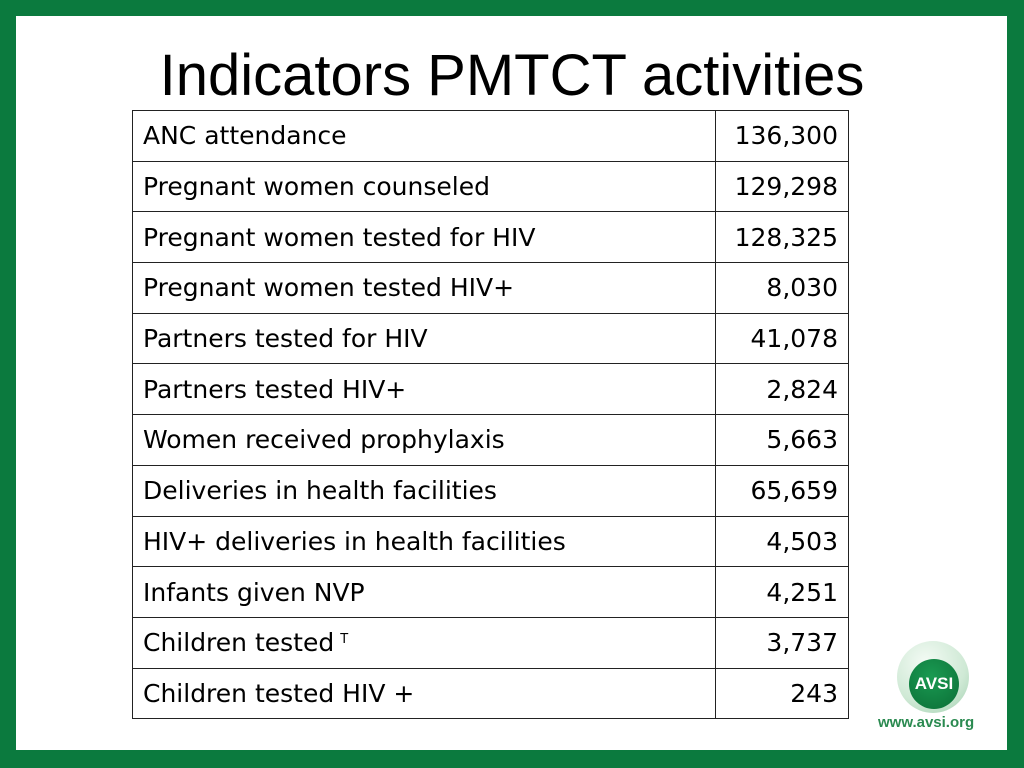 The height and width of the screenshot is (768, 1024). I want to click on indicator-label: Partners tested for HIV, so click(424, 338).